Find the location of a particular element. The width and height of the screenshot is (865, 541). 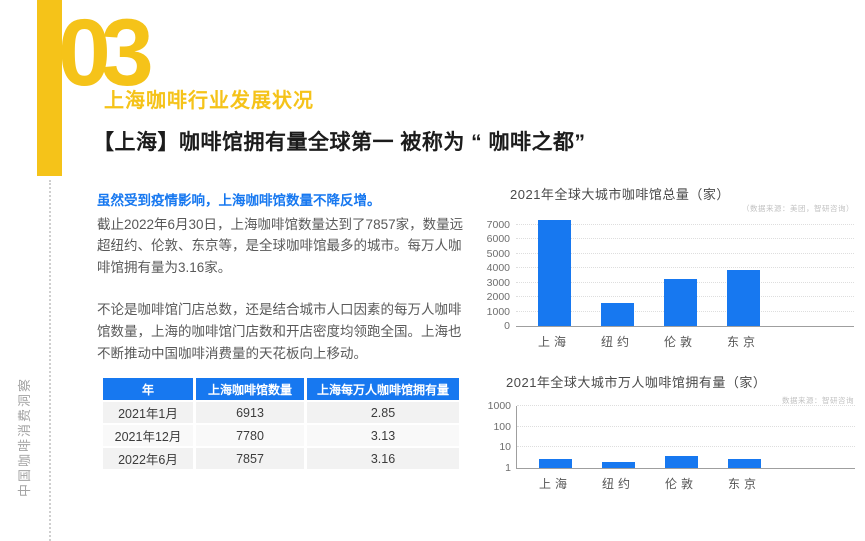

table-cell: 2022年6月 is located at coordinates (148, 458).